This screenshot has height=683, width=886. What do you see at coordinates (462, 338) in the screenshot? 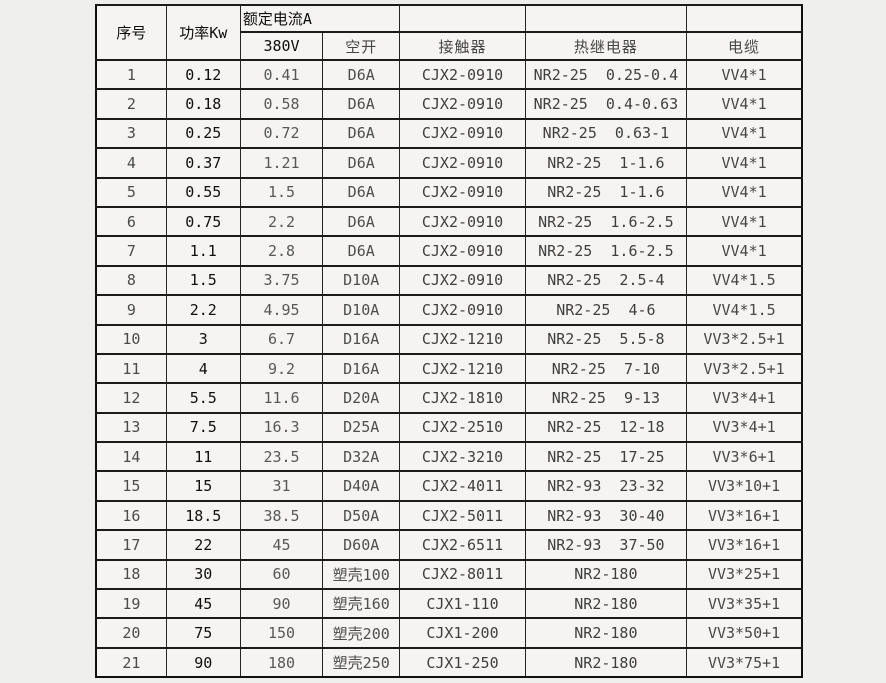
I see `cell-contactor: CJX2-1210` at bounding box center [462, 338].